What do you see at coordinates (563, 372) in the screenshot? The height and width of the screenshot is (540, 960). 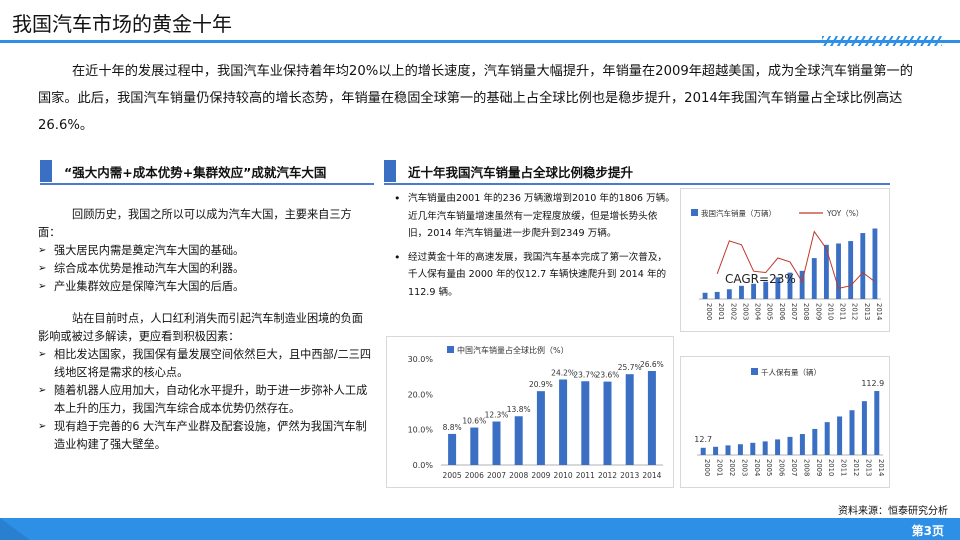 I see `data-label: 24.2%` at bounding box center [563, 372].